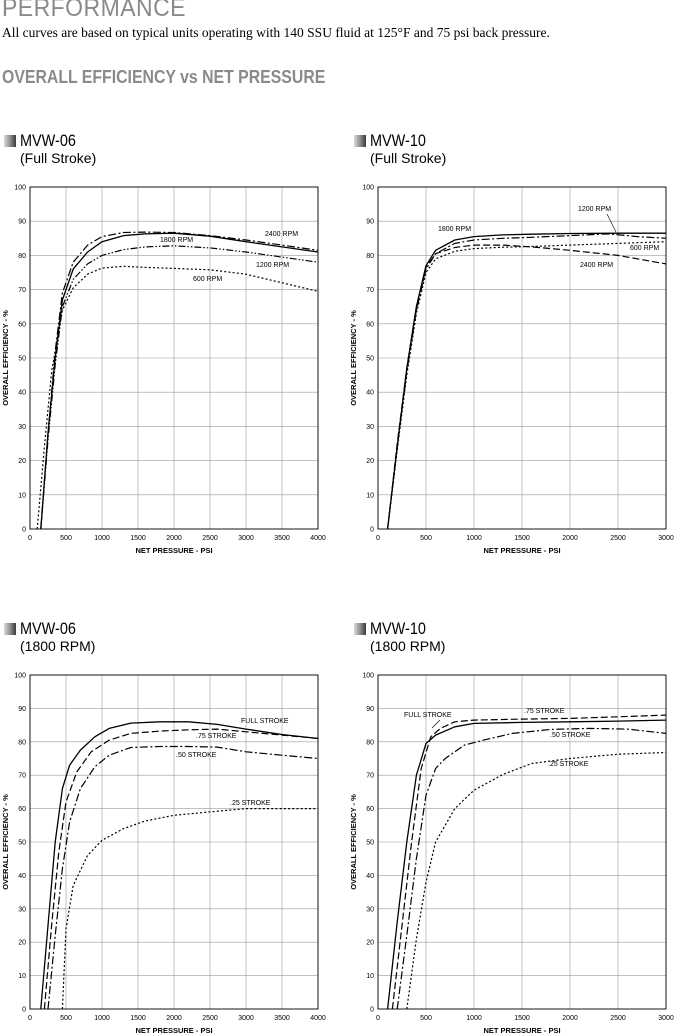 Image resolution: width=675 pixels, height=1034 pixels. I want to click on chart-2-subtitle: (Full Stroke), so click(408, 158).